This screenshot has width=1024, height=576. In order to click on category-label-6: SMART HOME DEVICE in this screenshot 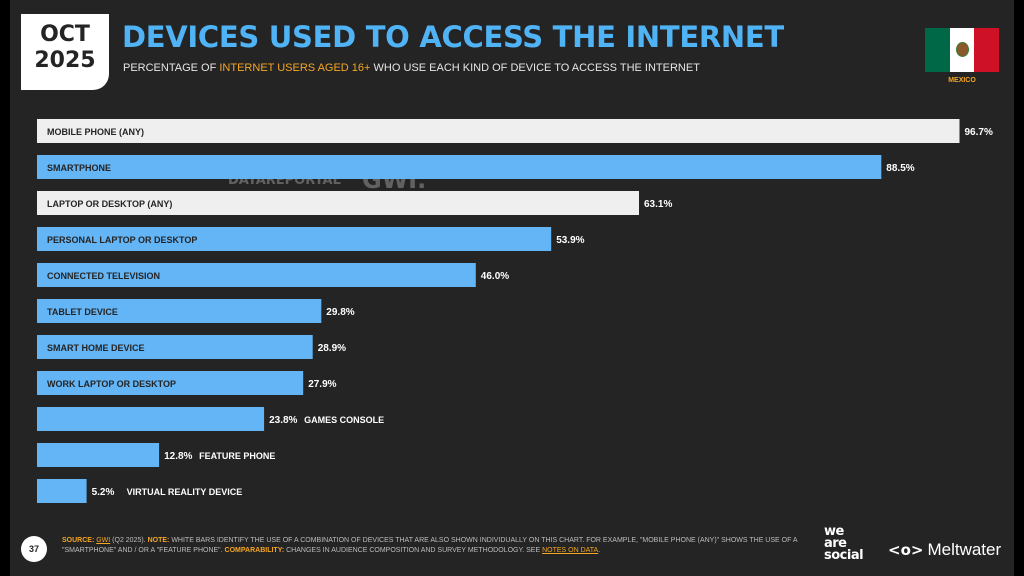, I will do `click(96, 348)`.